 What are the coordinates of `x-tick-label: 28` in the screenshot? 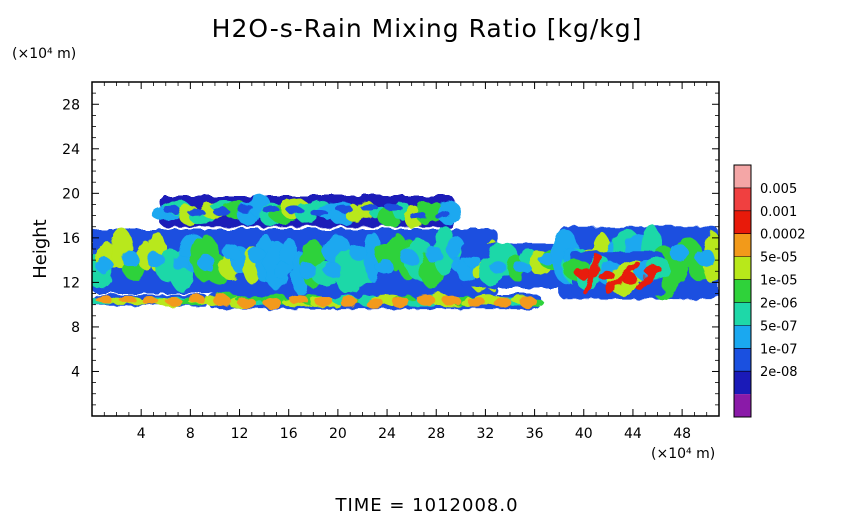 It's located at (436, 434).